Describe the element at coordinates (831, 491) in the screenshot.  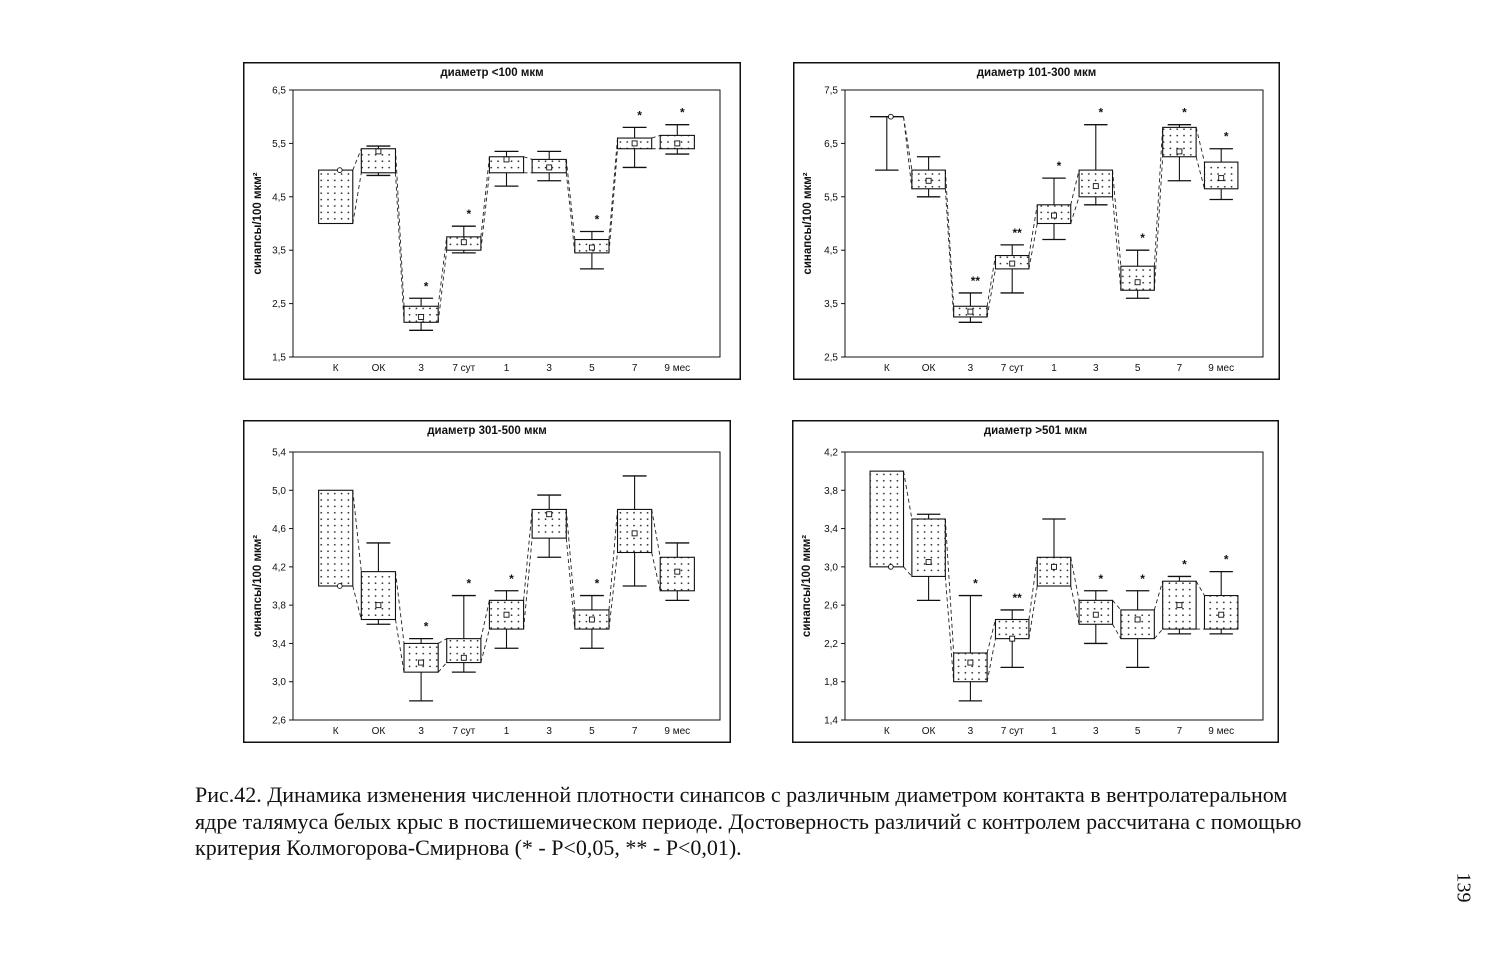
I see `y-tick-label: 3,8` at that location.